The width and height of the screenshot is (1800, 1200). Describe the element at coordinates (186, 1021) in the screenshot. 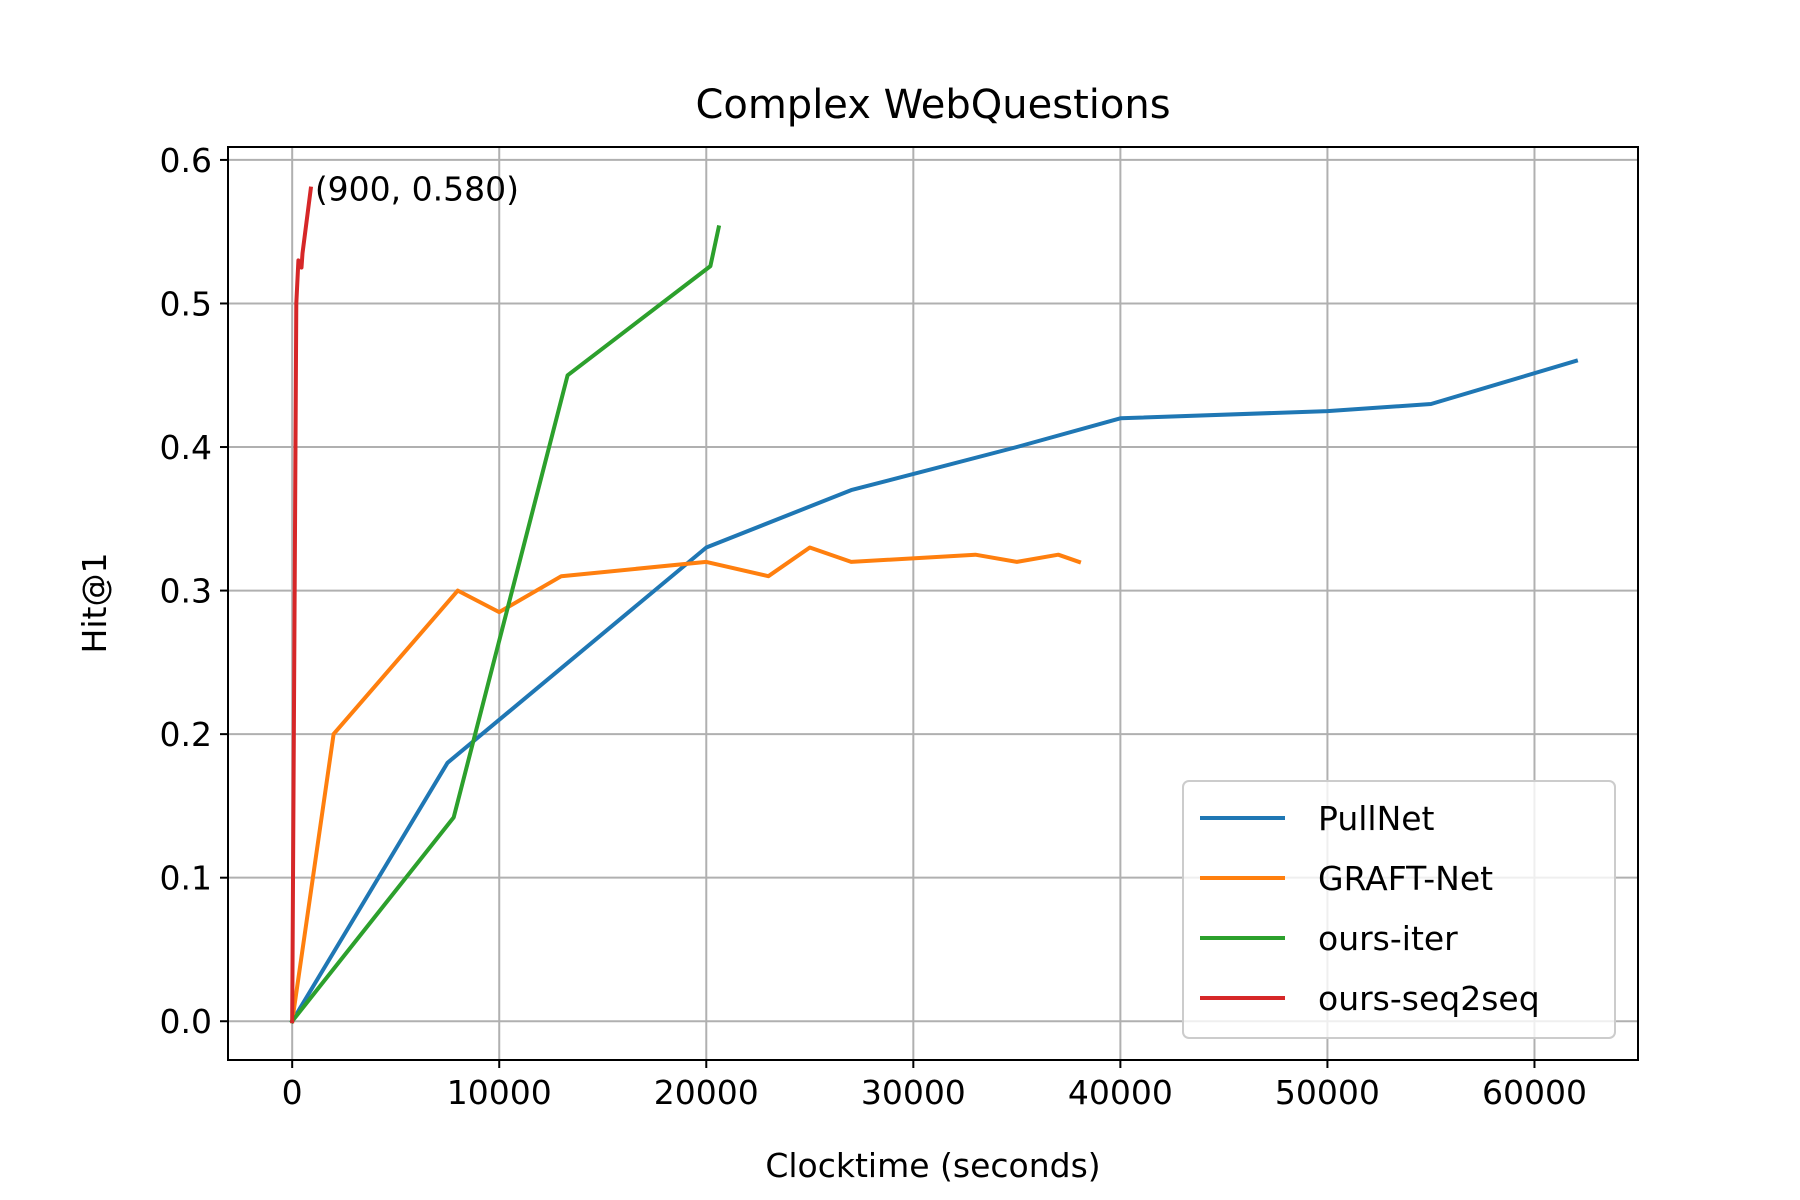

I see `y-tick-label: 0.0` at that location.